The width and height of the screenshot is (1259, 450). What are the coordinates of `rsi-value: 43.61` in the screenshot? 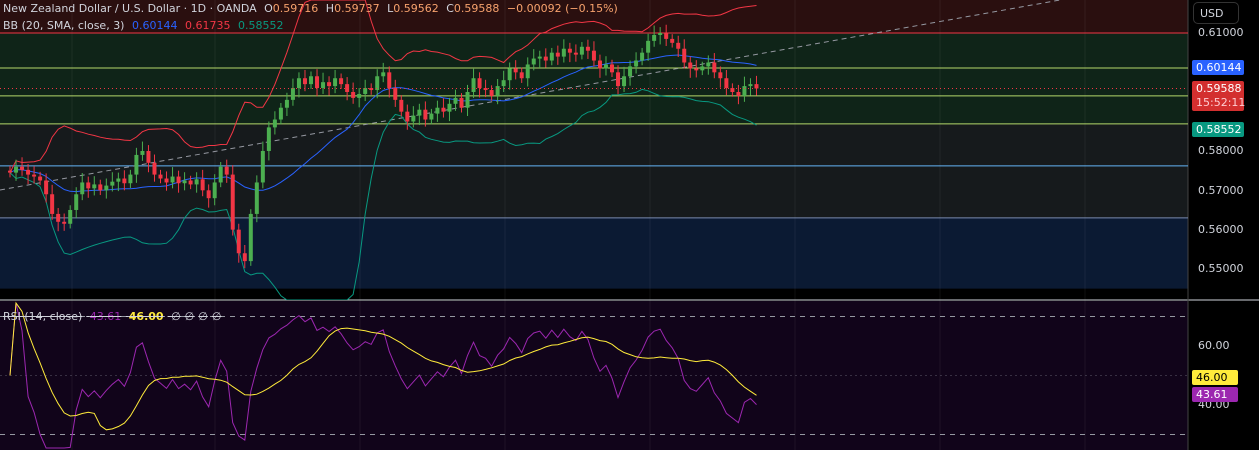 It's located at (105, 316).